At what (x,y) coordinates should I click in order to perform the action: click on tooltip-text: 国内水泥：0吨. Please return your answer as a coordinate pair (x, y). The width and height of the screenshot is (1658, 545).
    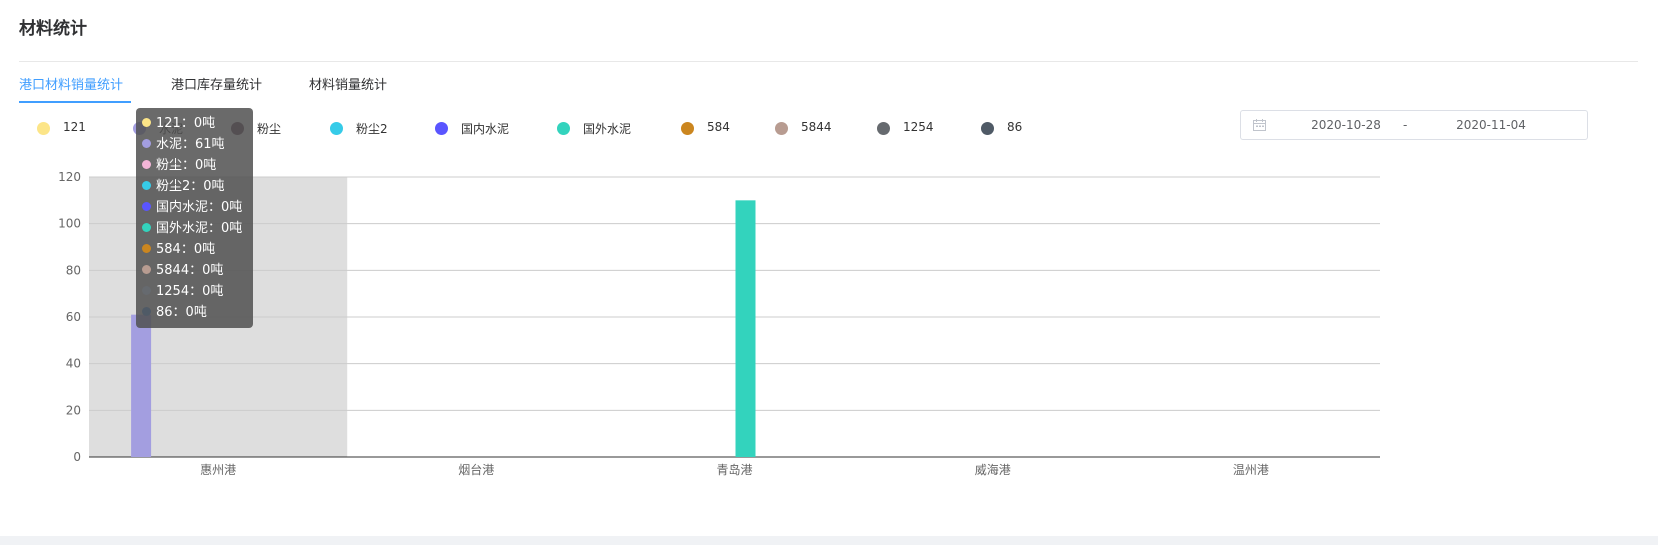
    Looking at the image, I should click on (199, 207).